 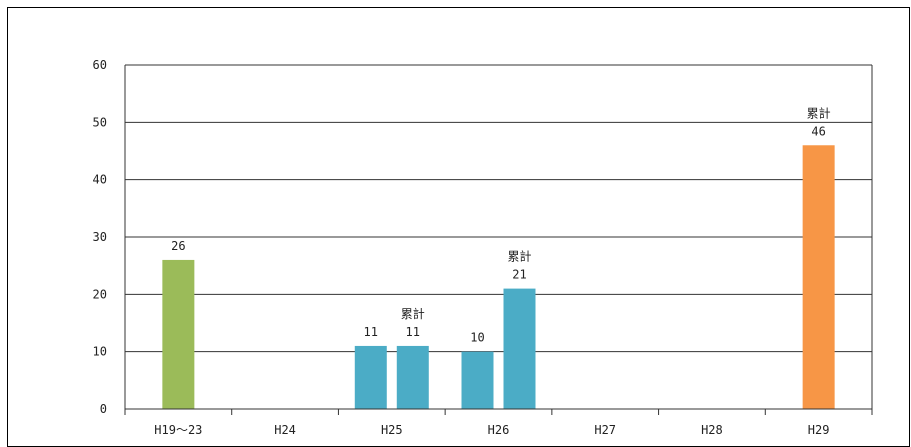 I want to click on data-label: 46, so click(x=818, y=131).